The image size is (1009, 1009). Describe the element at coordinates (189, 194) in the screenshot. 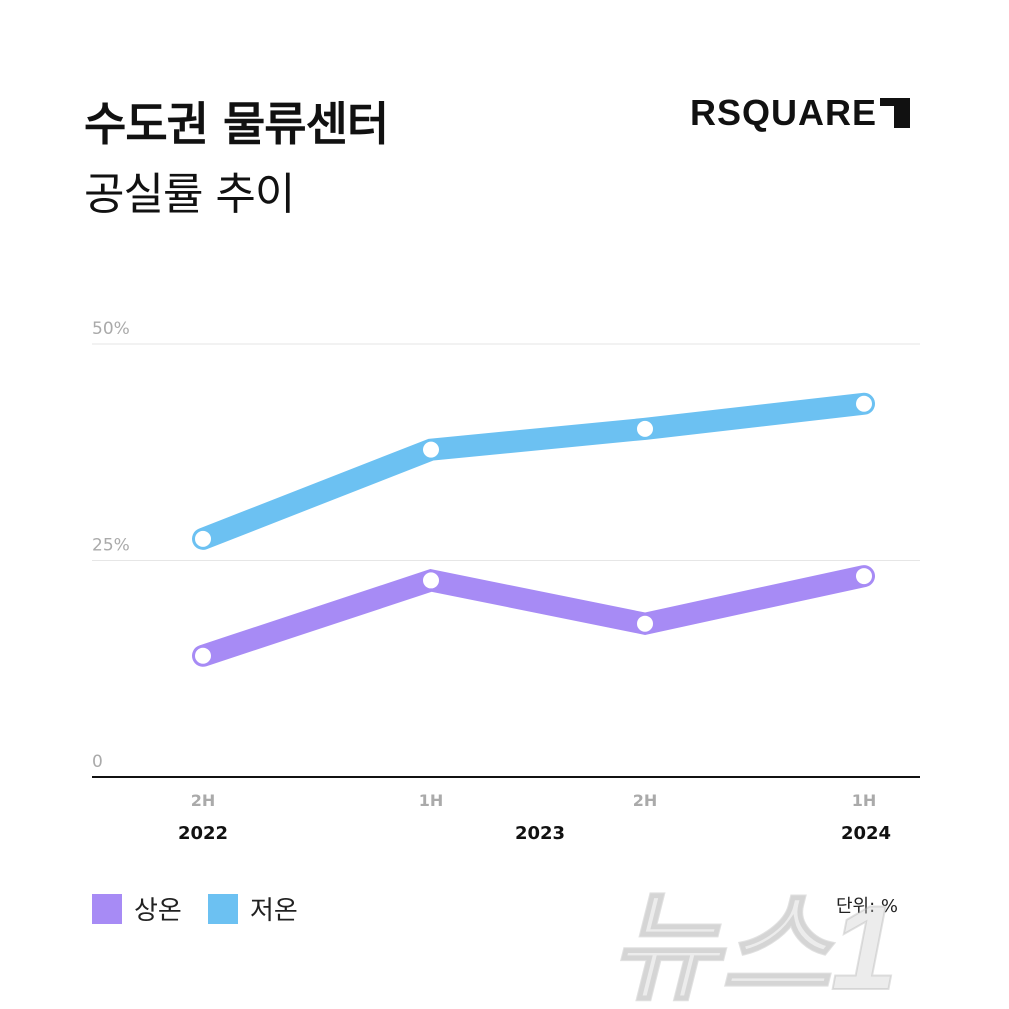

I see `page-subtitle: 공실률 추이` at that location.